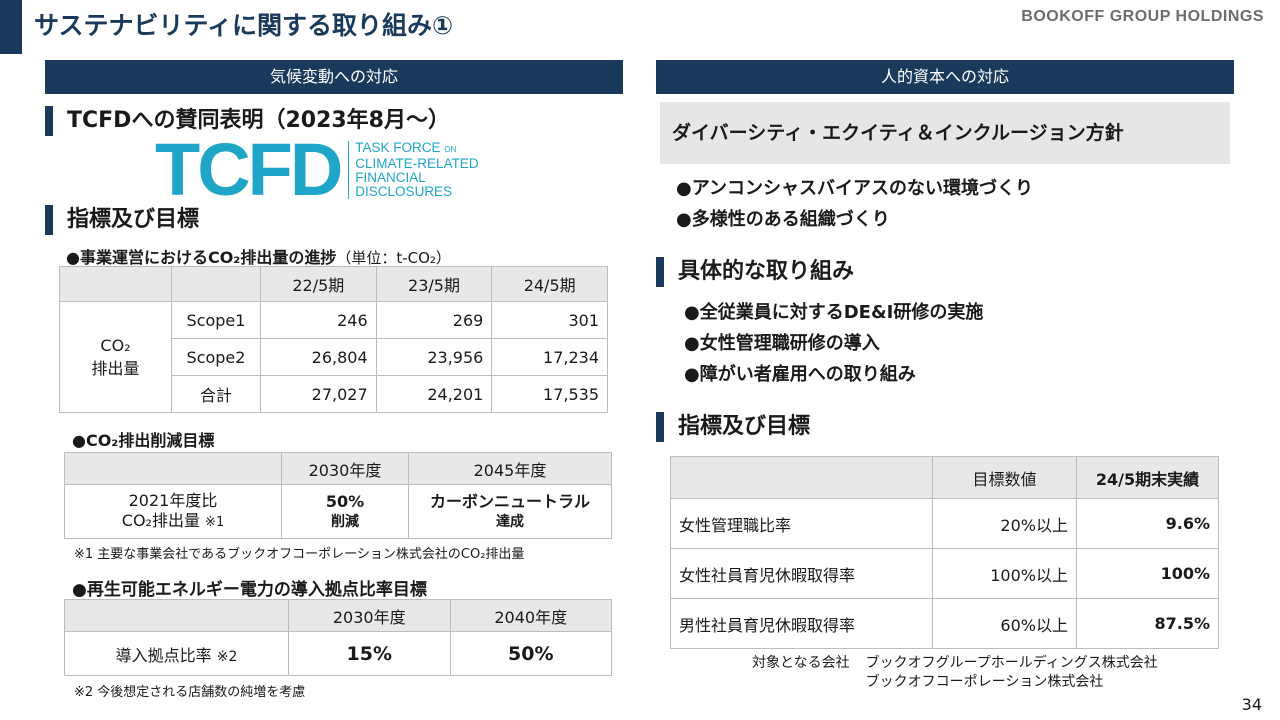 The width and height of the screenshot is (1280, 720). I want to click on dei-policy-box: ダイバーシティ・エクイティ＆インクルージョン方針, so click(945, 133).